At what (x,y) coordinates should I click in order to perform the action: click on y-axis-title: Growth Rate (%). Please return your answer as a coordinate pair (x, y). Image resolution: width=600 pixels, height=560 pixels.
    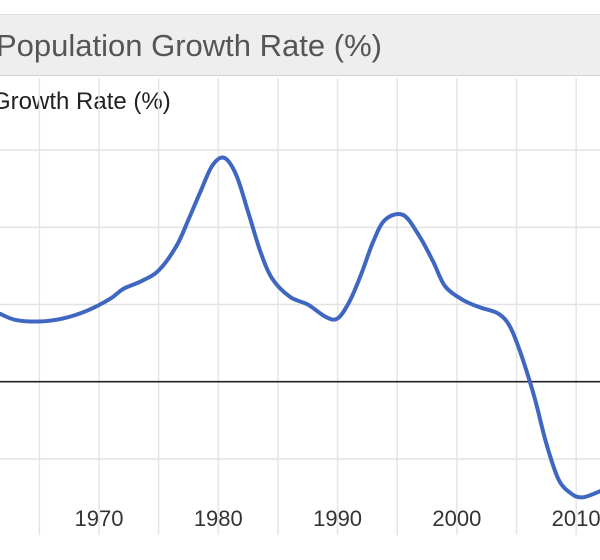
    Looking at the image, I should click on (85, 101).